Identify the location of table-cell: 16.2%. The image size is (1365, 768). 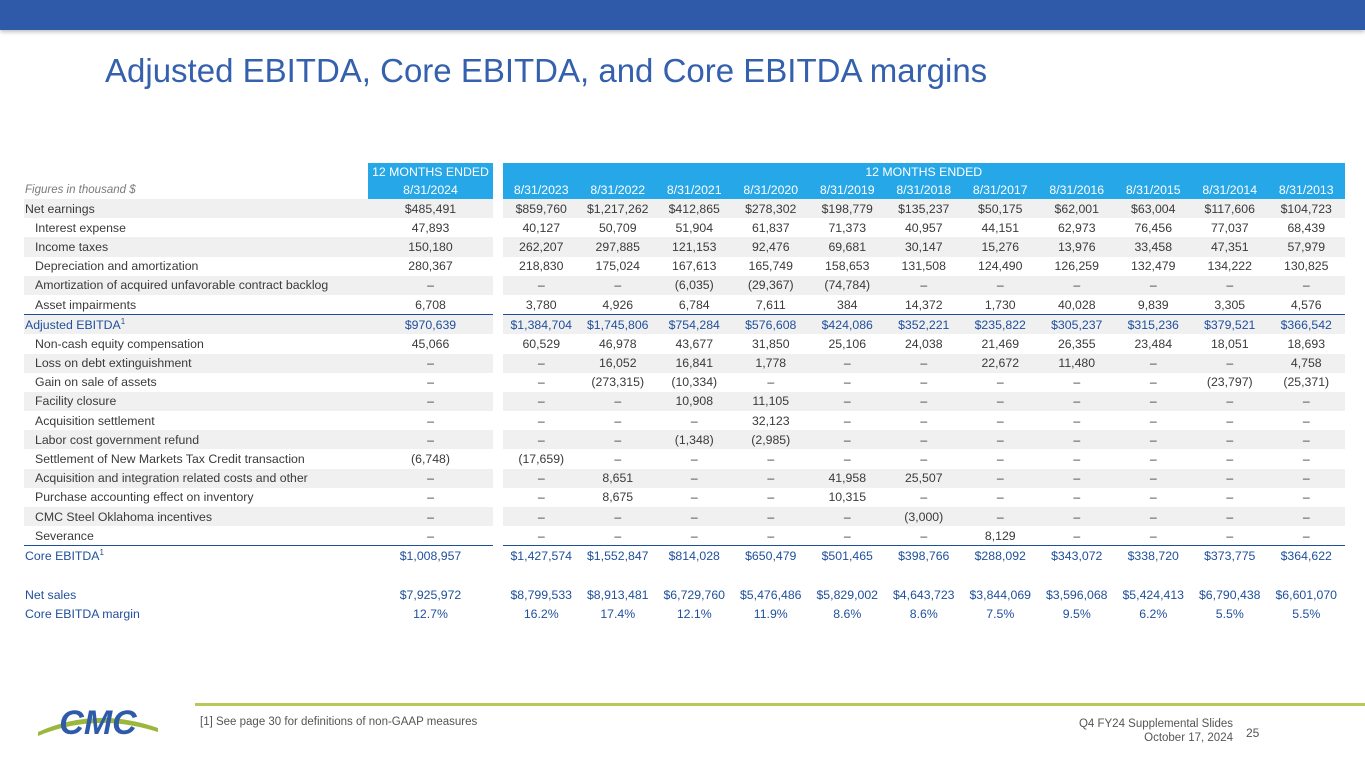
(541, 614).